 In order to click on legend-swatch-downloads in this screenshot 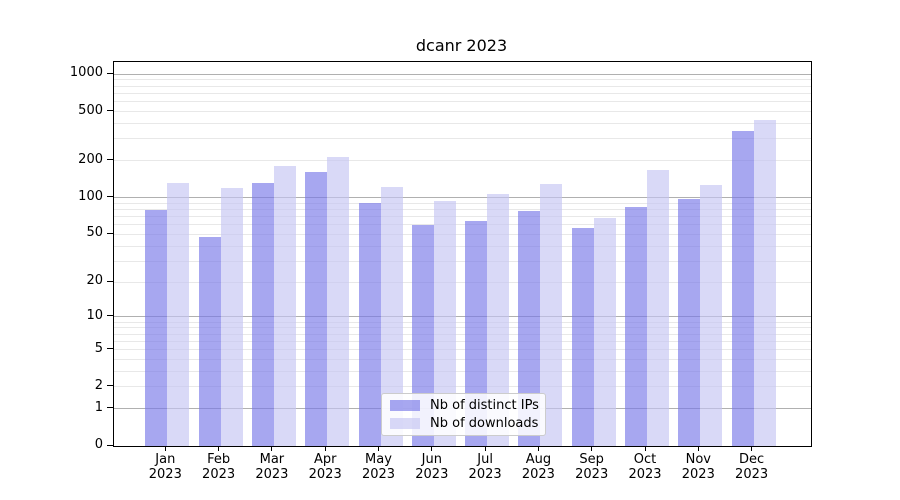, I will do `click(405, 423)`.